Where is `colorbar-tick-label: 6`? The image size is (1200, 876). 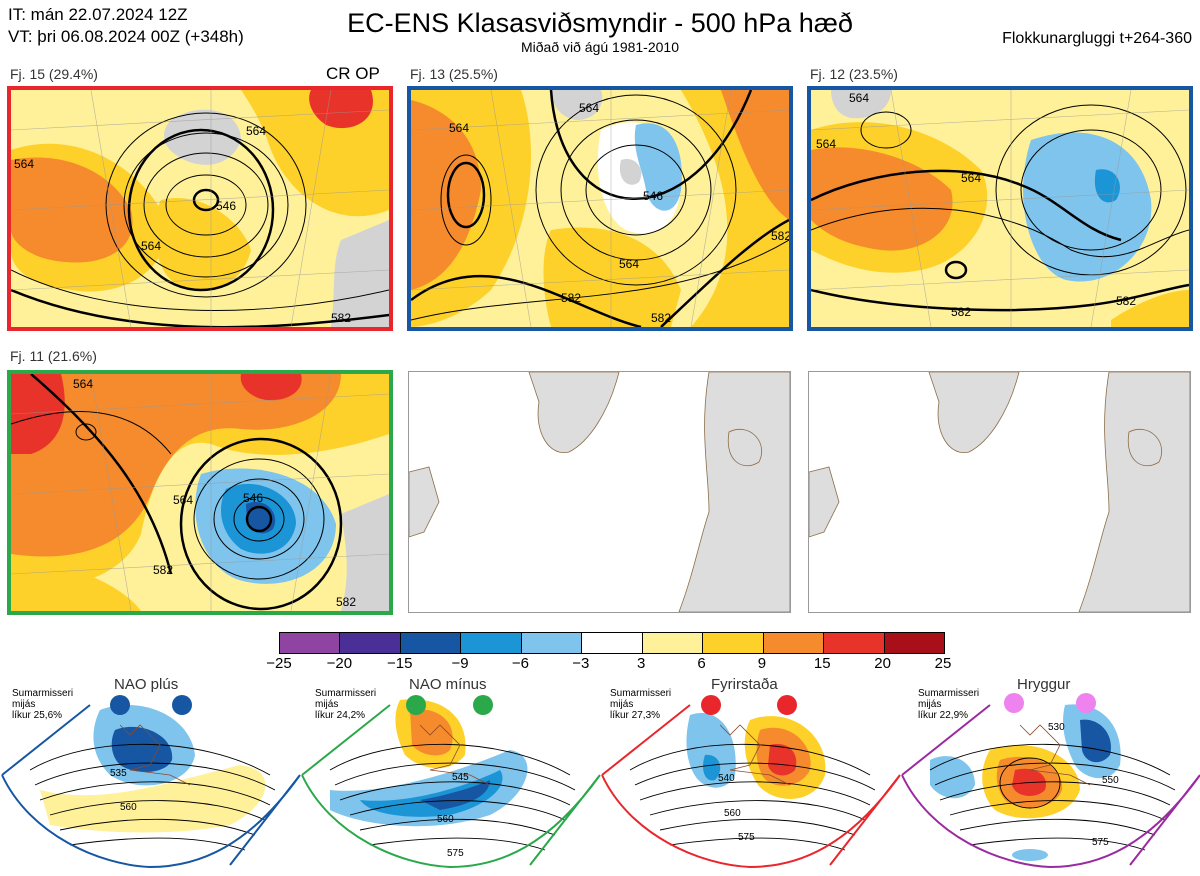
colorbar-tick-label: 6 is located at coordinates (701, 663).